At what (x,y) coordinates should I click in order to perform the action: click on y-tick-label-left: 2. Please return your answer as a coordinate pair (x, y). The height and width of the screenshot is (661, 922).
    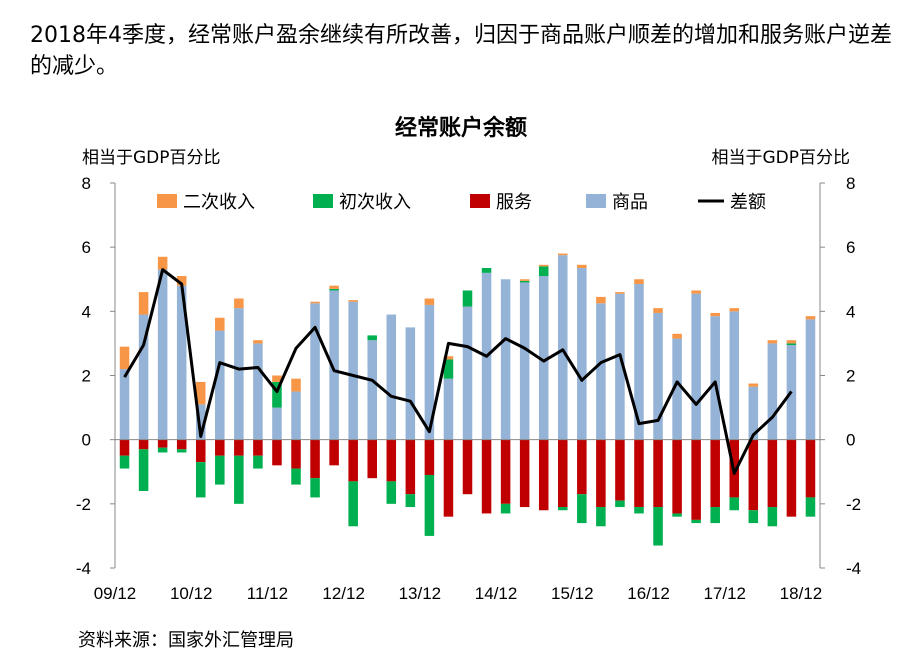
    Looking at the image, I should click on (86, 376).